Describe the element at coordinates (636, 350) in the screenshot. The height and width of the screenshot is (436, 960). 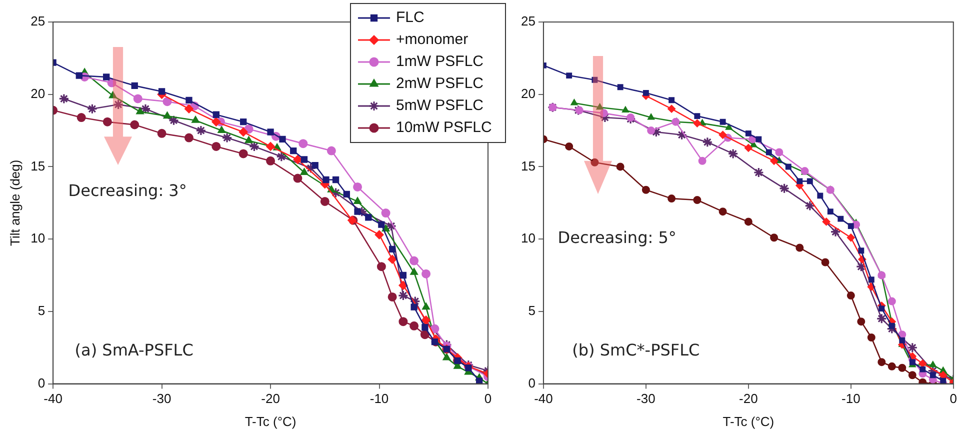
I see `annotation: (b) SmC*-PSFLC` at that location.